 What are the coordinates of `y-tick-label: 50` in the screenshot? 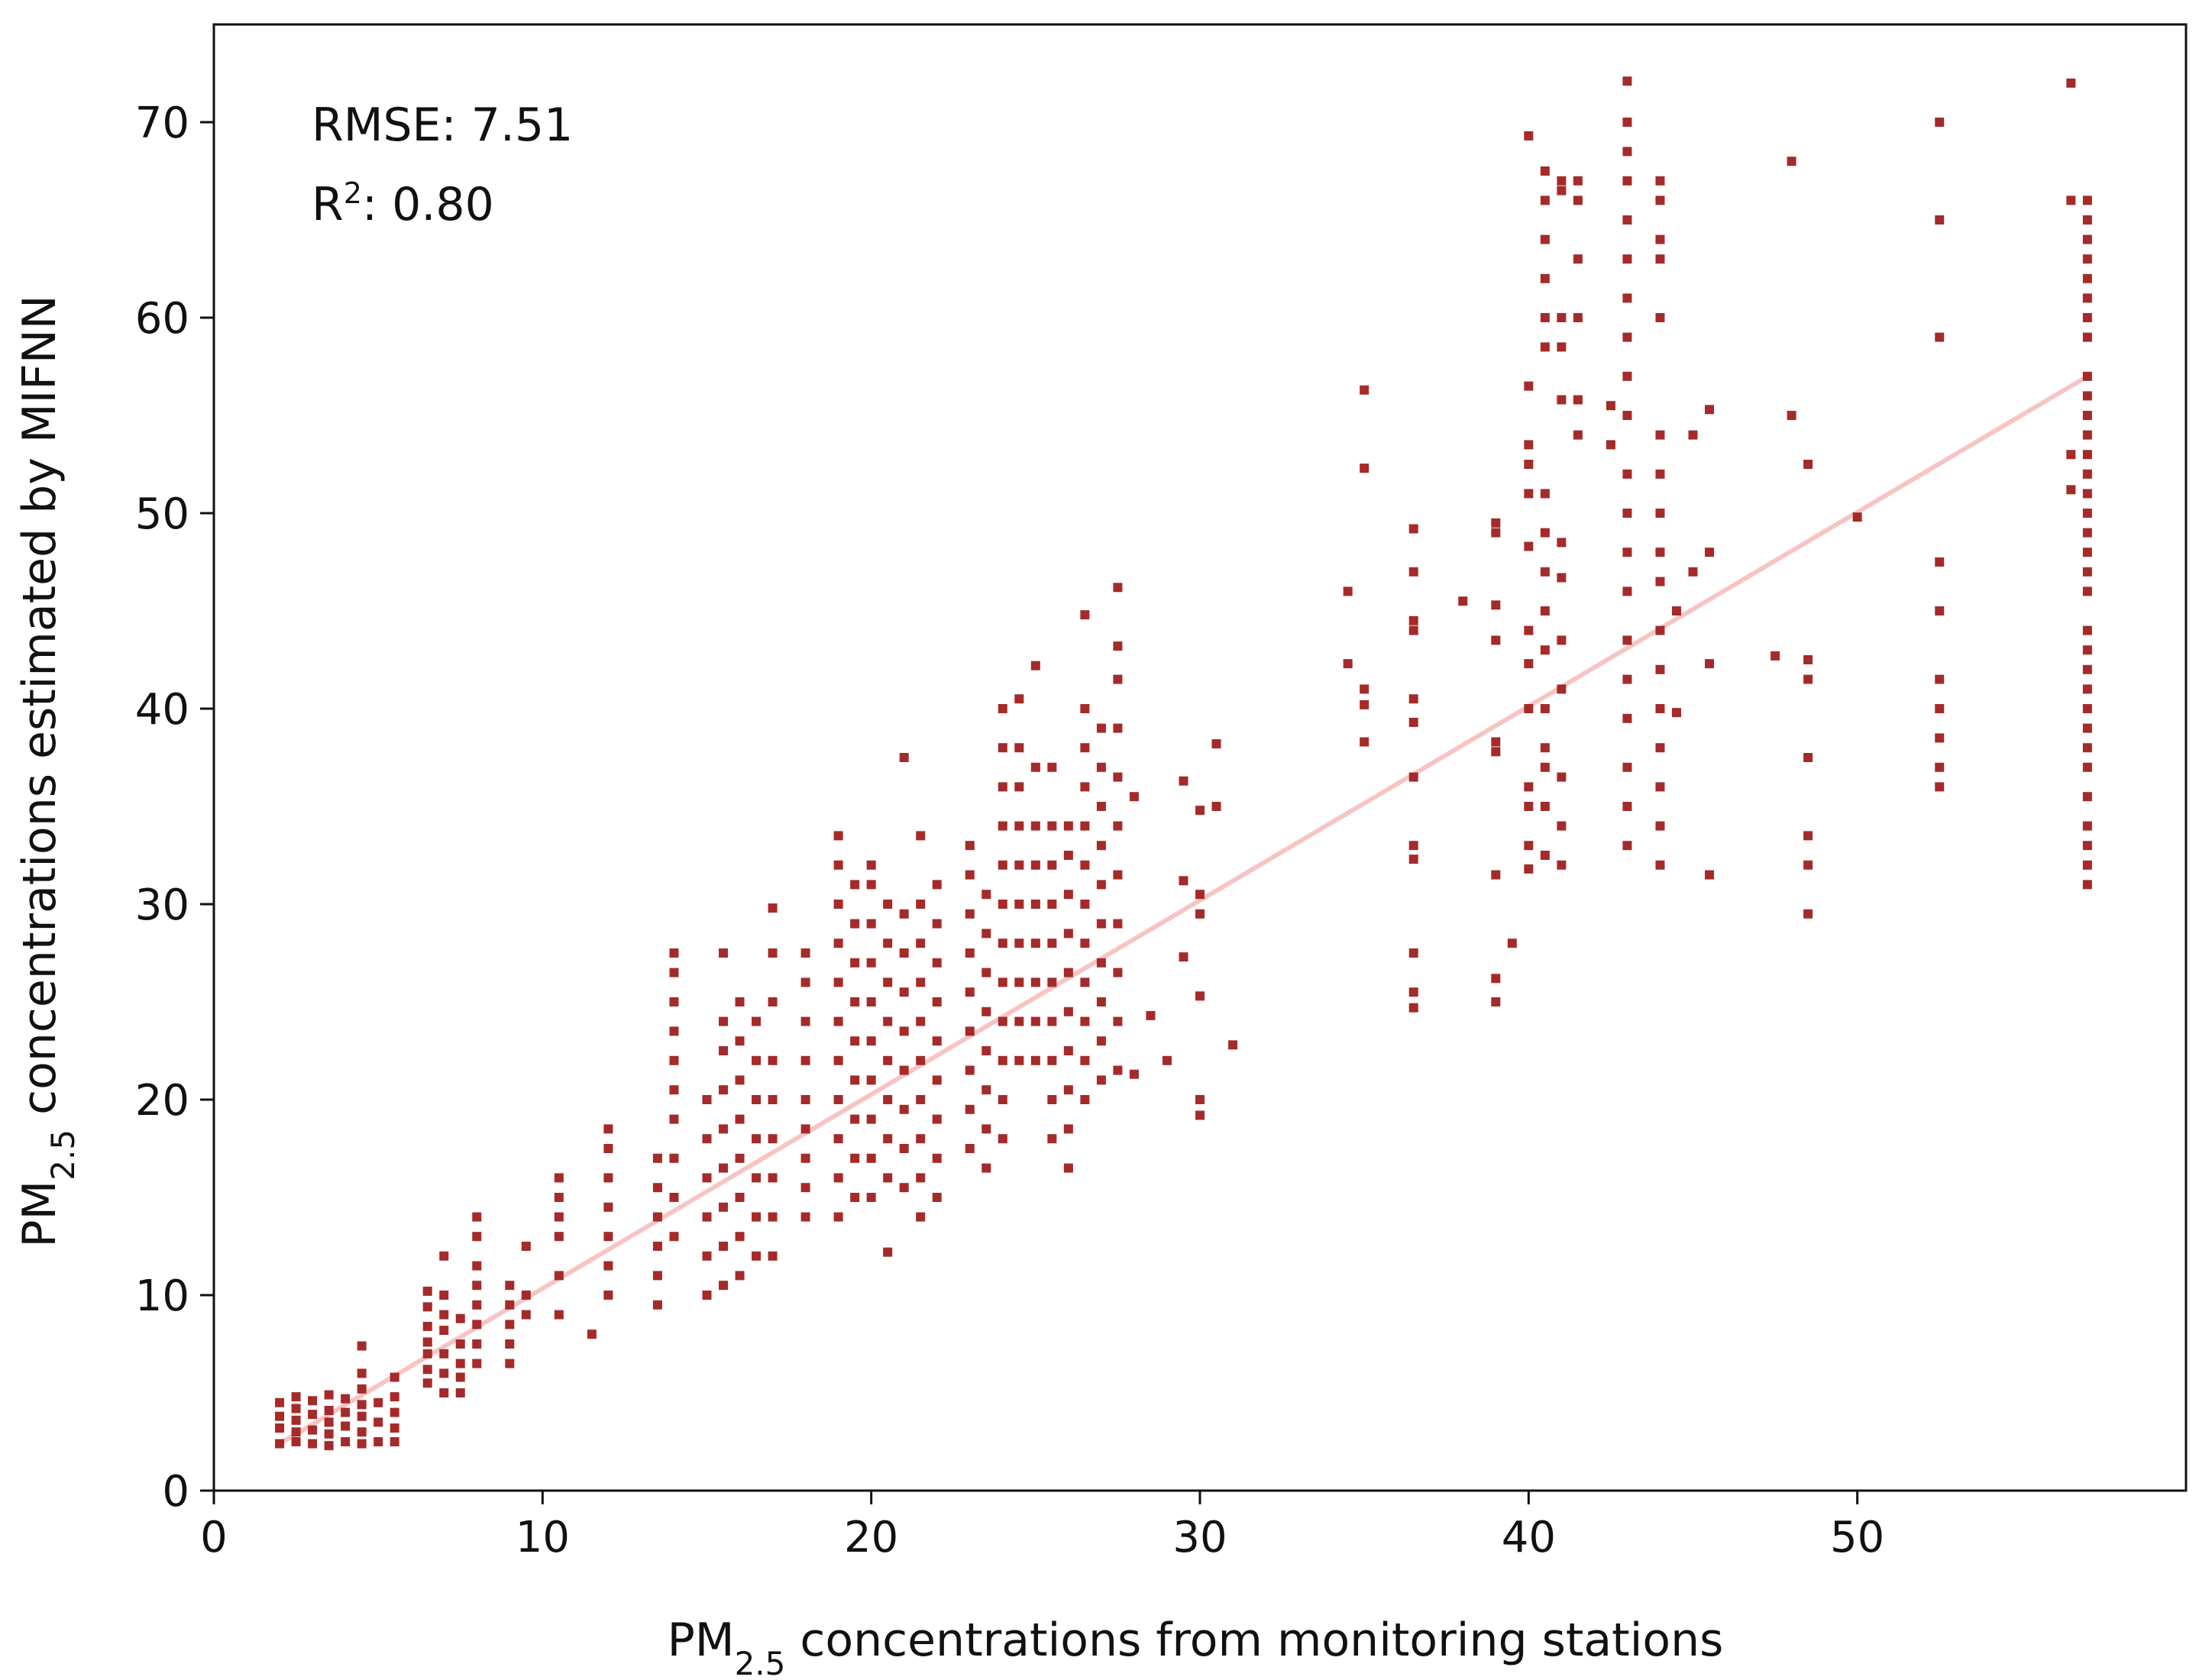 It's located at (162, 514).